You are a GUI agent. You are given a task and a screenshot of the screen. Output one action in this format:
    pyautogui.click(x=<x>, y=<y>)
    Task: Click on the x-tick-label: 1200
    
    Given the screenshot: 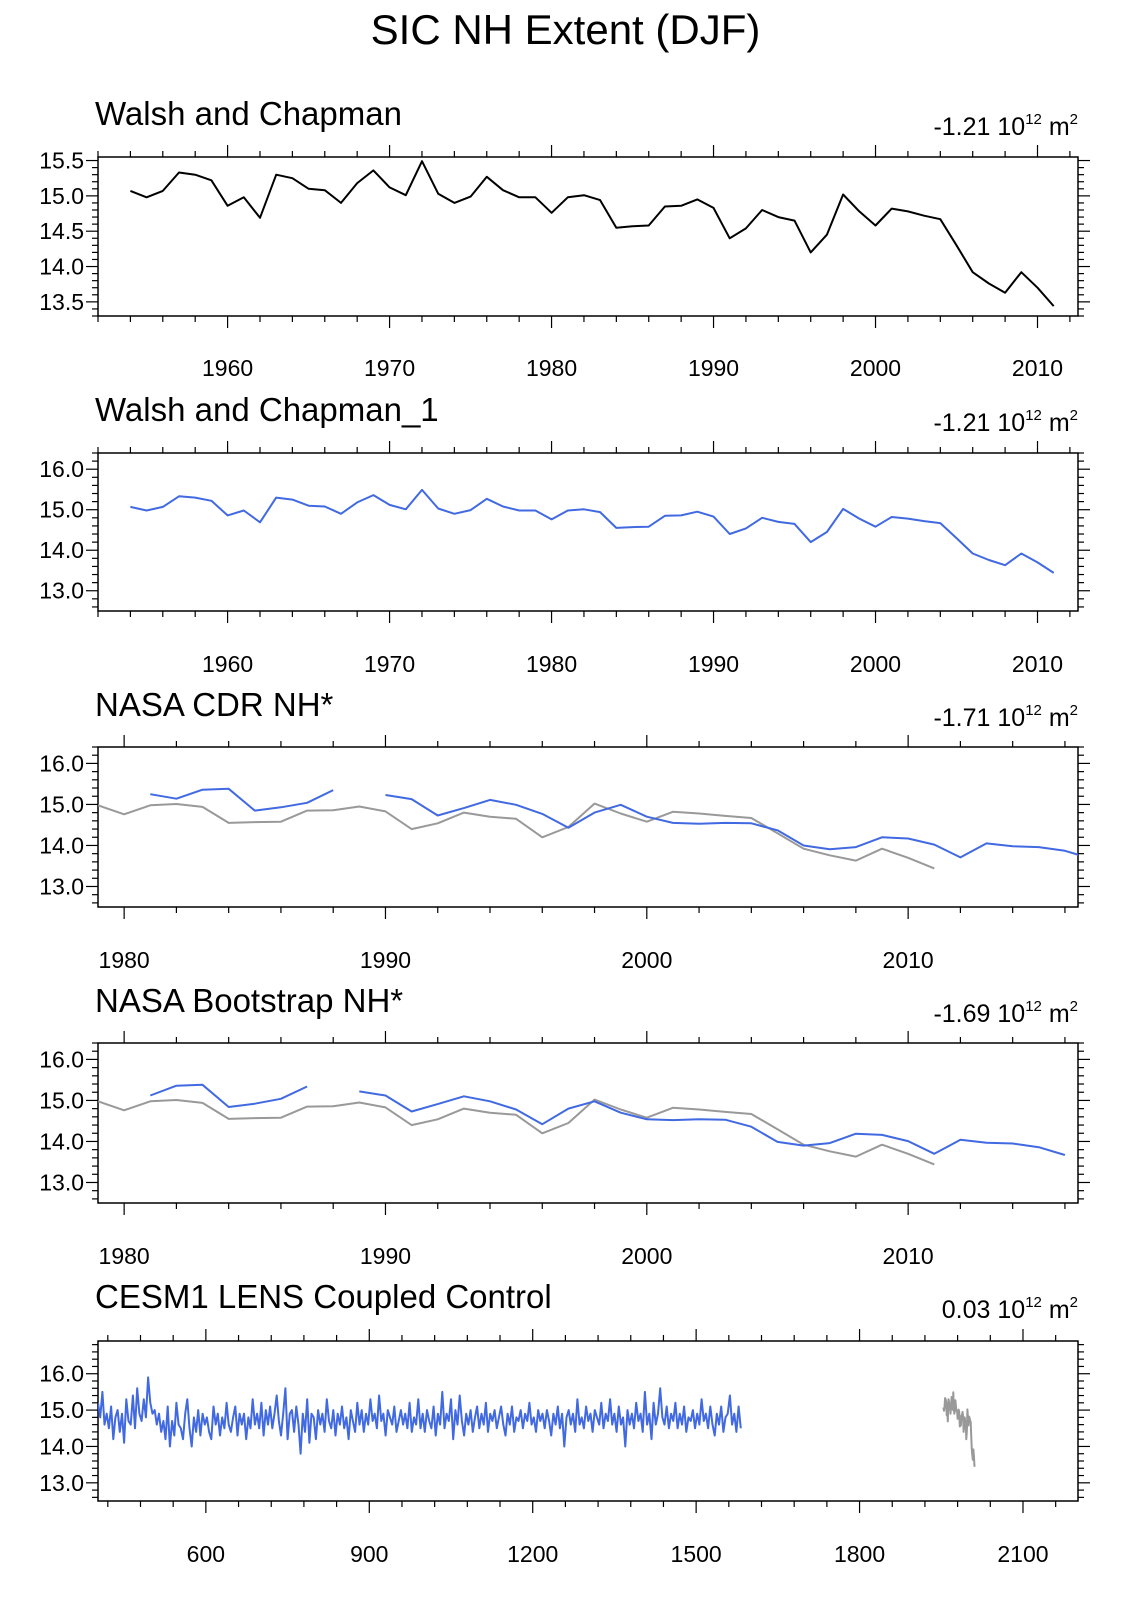 What is the action you would take?
    pyautogui.click(x=532, y=1554)
    